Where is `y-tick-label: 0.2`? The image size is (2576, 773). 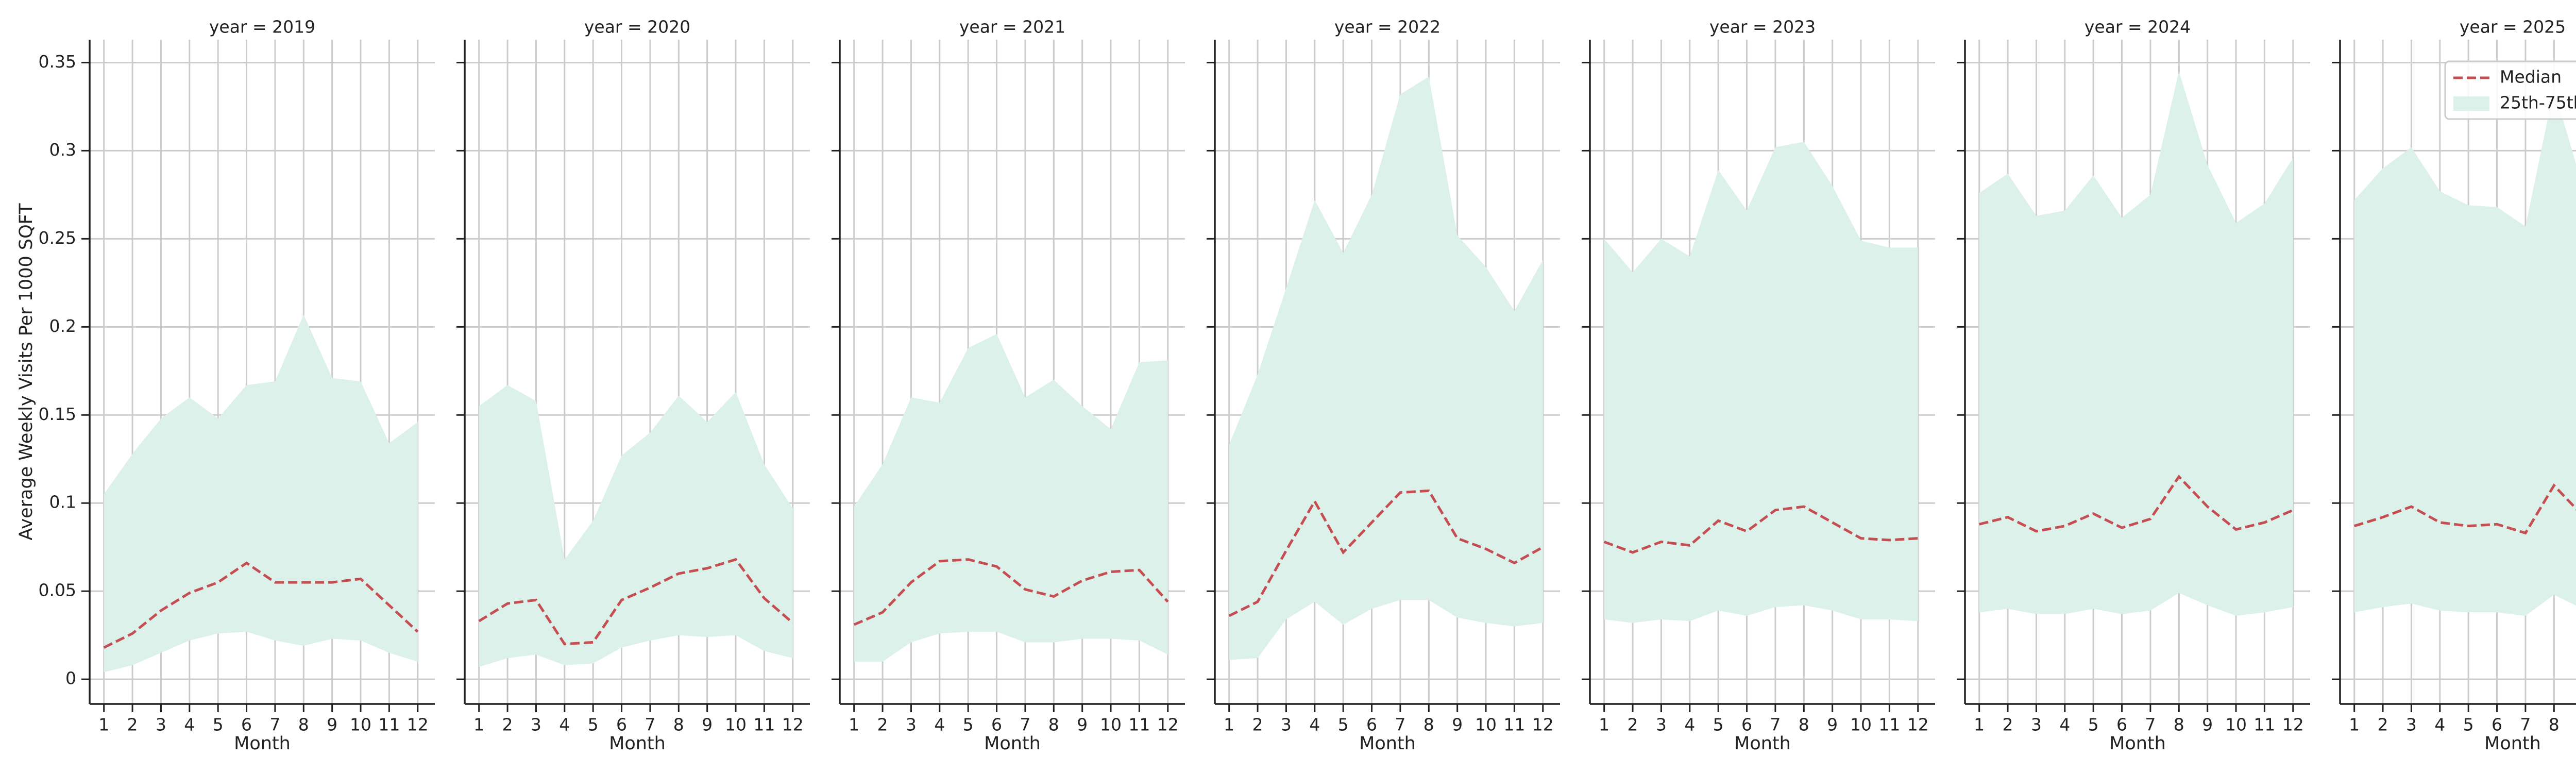
y-tick-label: 0.2 is located at coordinates (62, 326).